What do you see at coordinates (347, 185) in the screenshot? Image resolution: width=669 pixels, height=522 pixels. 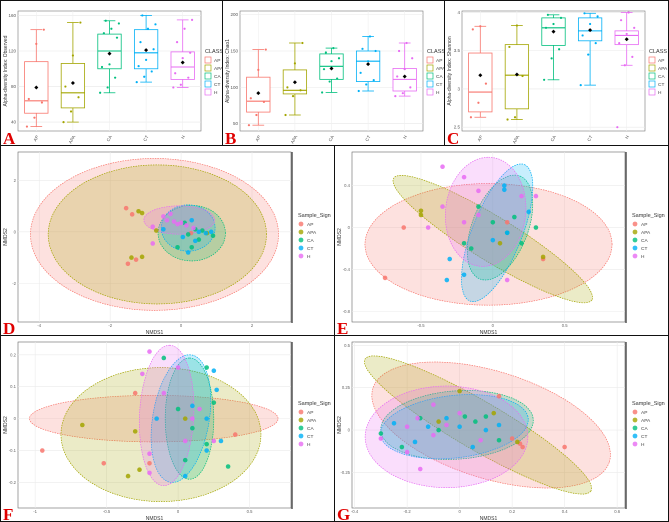 I see `y-tick-label: 0.4` at bounding box center [347, 185].